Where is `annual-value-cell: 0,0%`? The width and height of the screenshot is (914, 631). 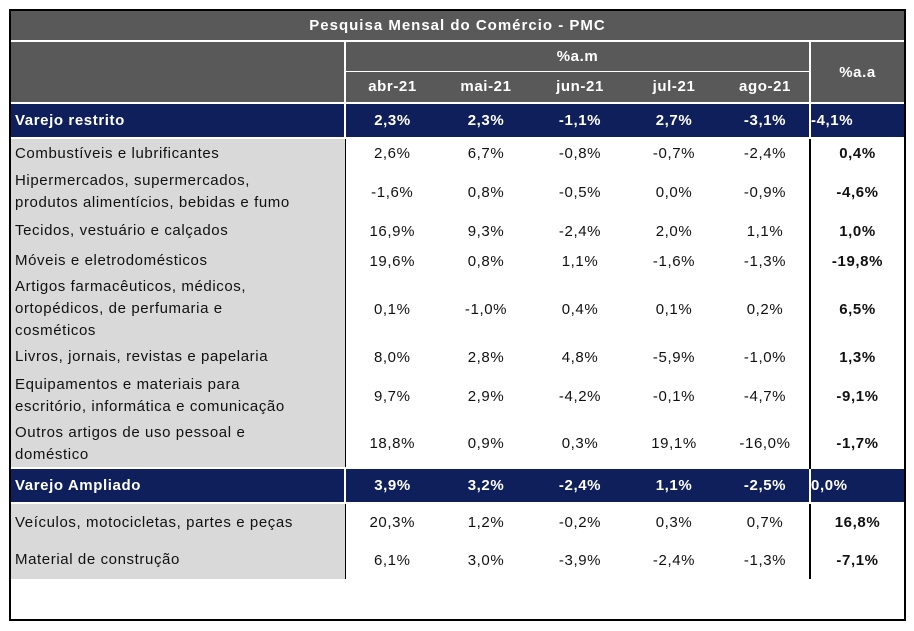 annual-value-cell: 0,0% is located at coordinates (856, 485).